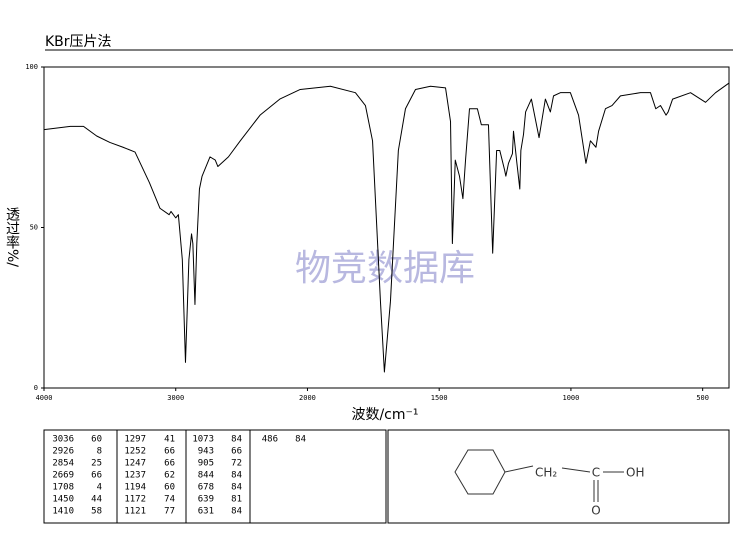 Image resolution: width=737 pixels, height=539 pixels. What do you see at coordinates (169, 476) in the screenshot?
I see `peak-cell: 62` at bounding box center [169, 476].